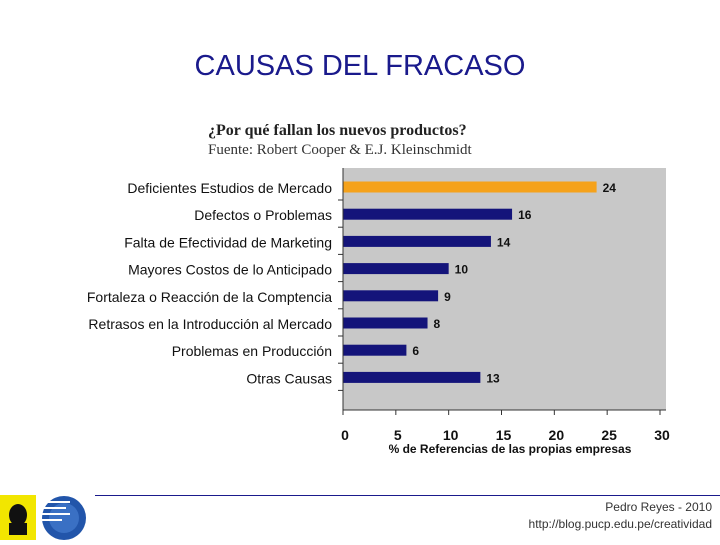  I want to click on x-tick-label-20: 20, so click(557, 435).